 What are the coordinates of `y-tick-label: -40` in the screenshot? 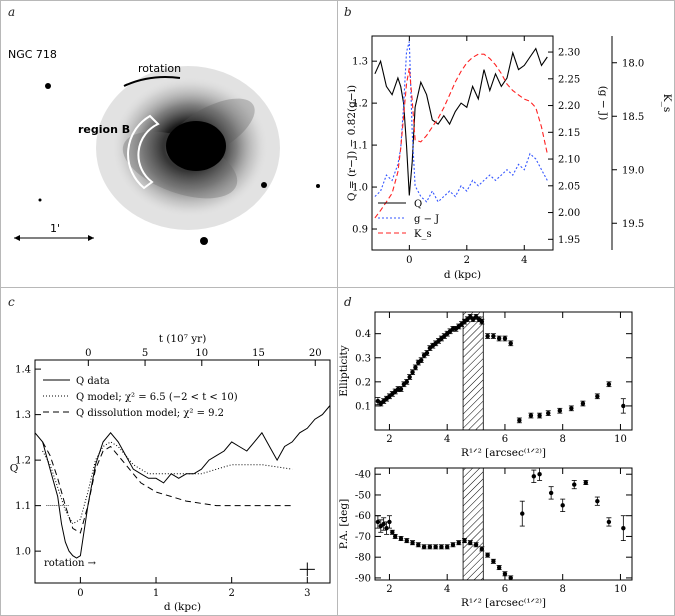 It's located at (363, 475).